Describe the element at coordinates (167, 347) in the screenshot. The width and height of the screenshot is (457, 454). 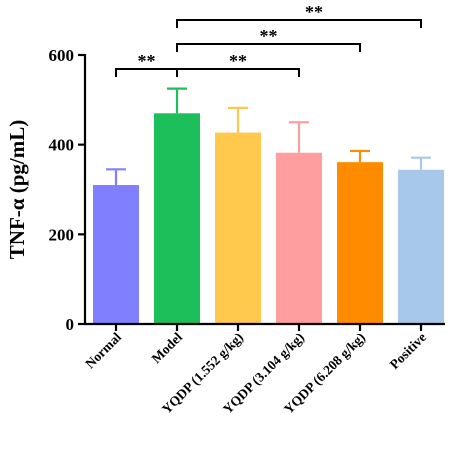
I see `x-tick-label: Model` at that location.